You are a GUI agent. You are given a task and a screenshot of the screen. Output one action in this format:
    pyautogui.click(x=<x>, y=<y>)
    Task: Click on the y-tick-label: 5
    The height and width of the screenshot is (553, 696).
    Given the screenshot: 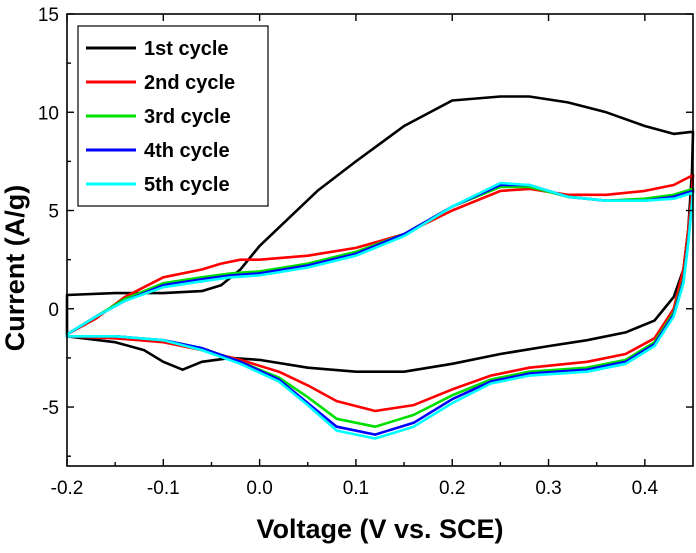 What is the action you would take?
    pyautogui.click(x=53, y=212)
    